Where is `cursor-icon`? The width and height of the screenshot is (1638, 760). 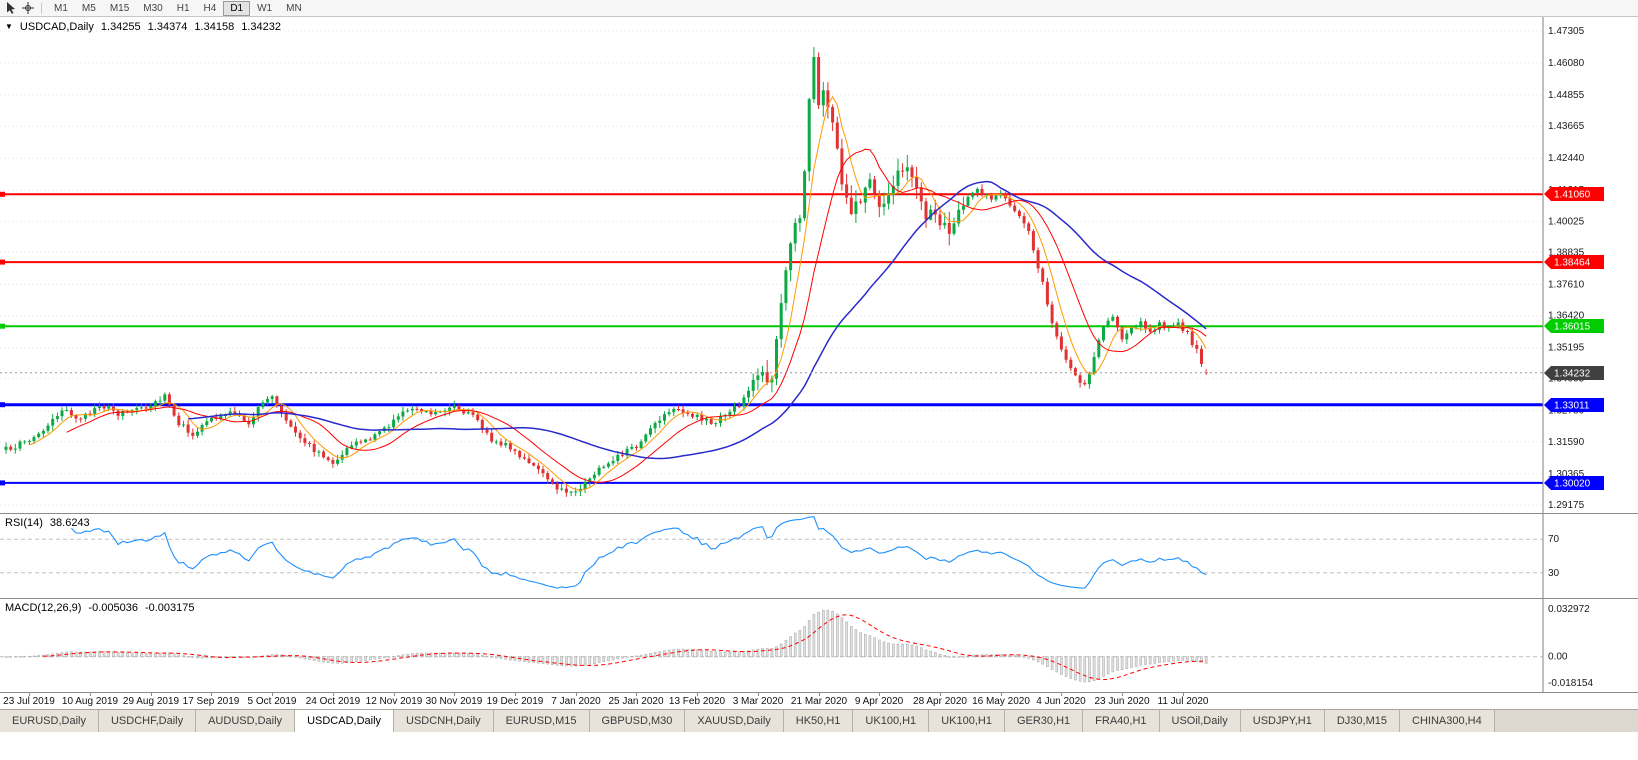
cursor-icon is located at coordinates (11, 8).